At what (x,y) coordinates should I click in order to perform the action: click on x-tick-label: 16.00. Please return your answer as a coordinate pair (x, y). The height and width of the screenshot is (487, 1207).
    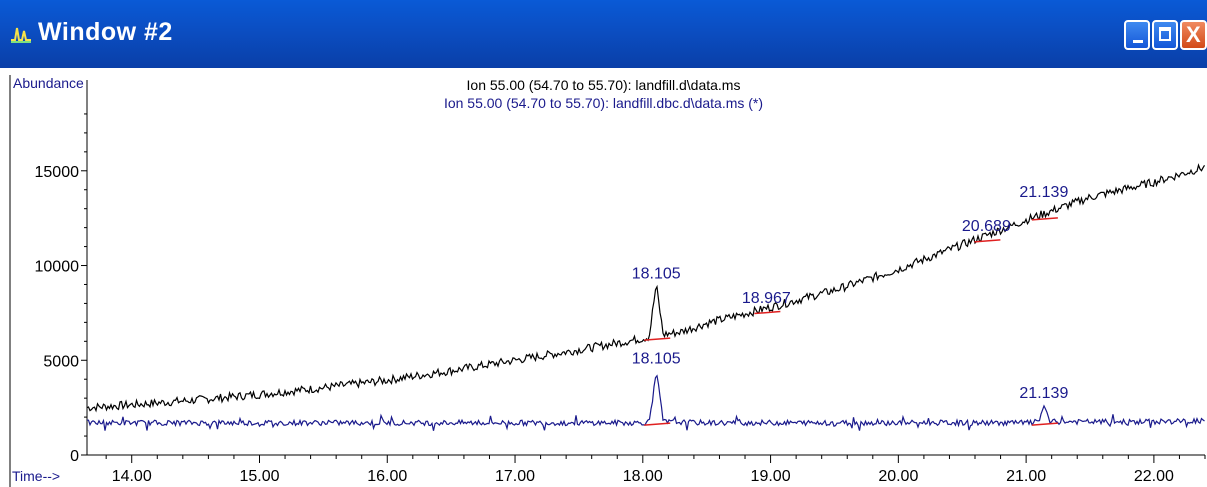
    Looking at the image, I should click on (387, 476).